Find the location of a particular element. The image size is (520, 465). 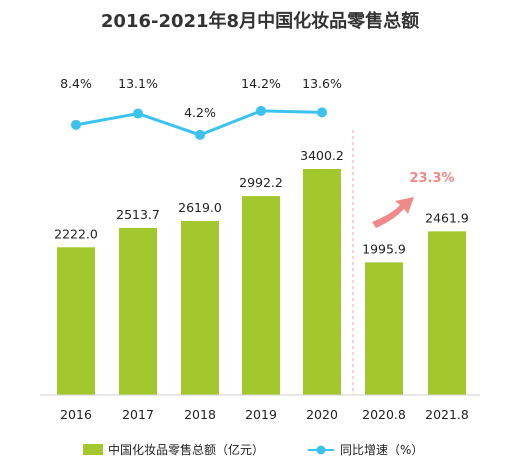

bar-2017 is located at coordinates (138, 311).